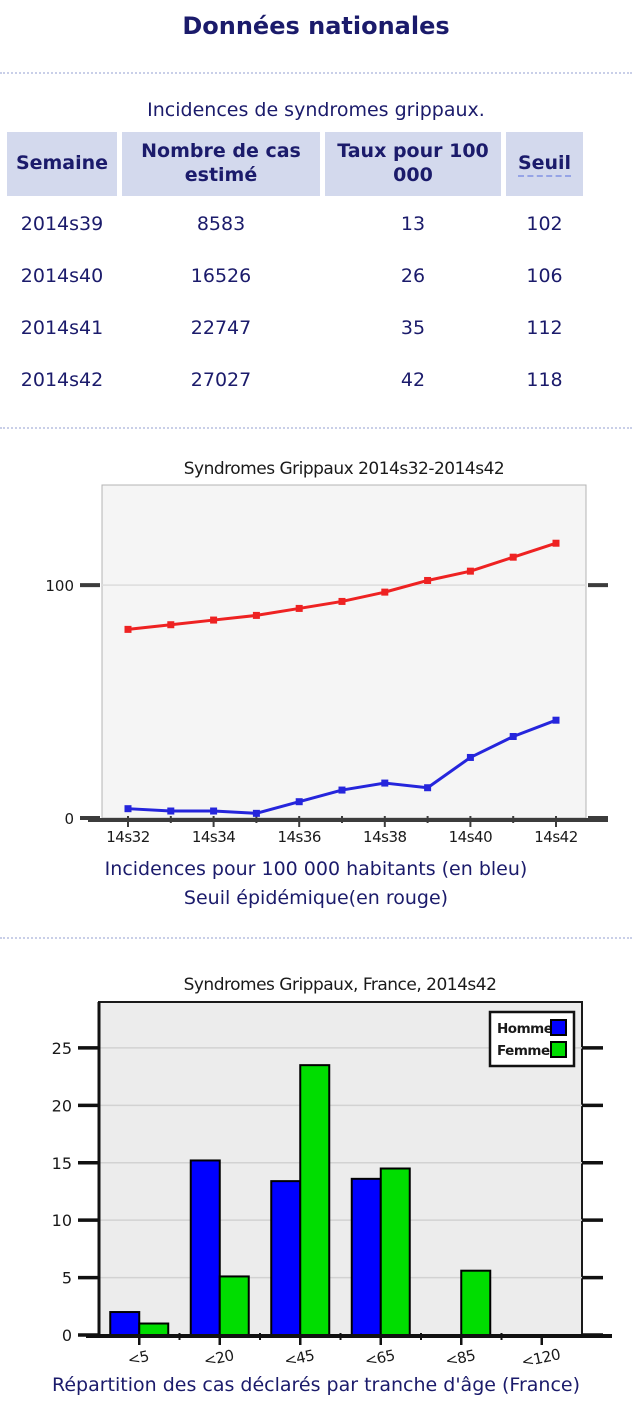 This screenshot has height=1420, width=632. What do you see at coordinates (62, 276) in the screenshot?
I see `table-cell: 2014s40` at bounding box center [62, 276].